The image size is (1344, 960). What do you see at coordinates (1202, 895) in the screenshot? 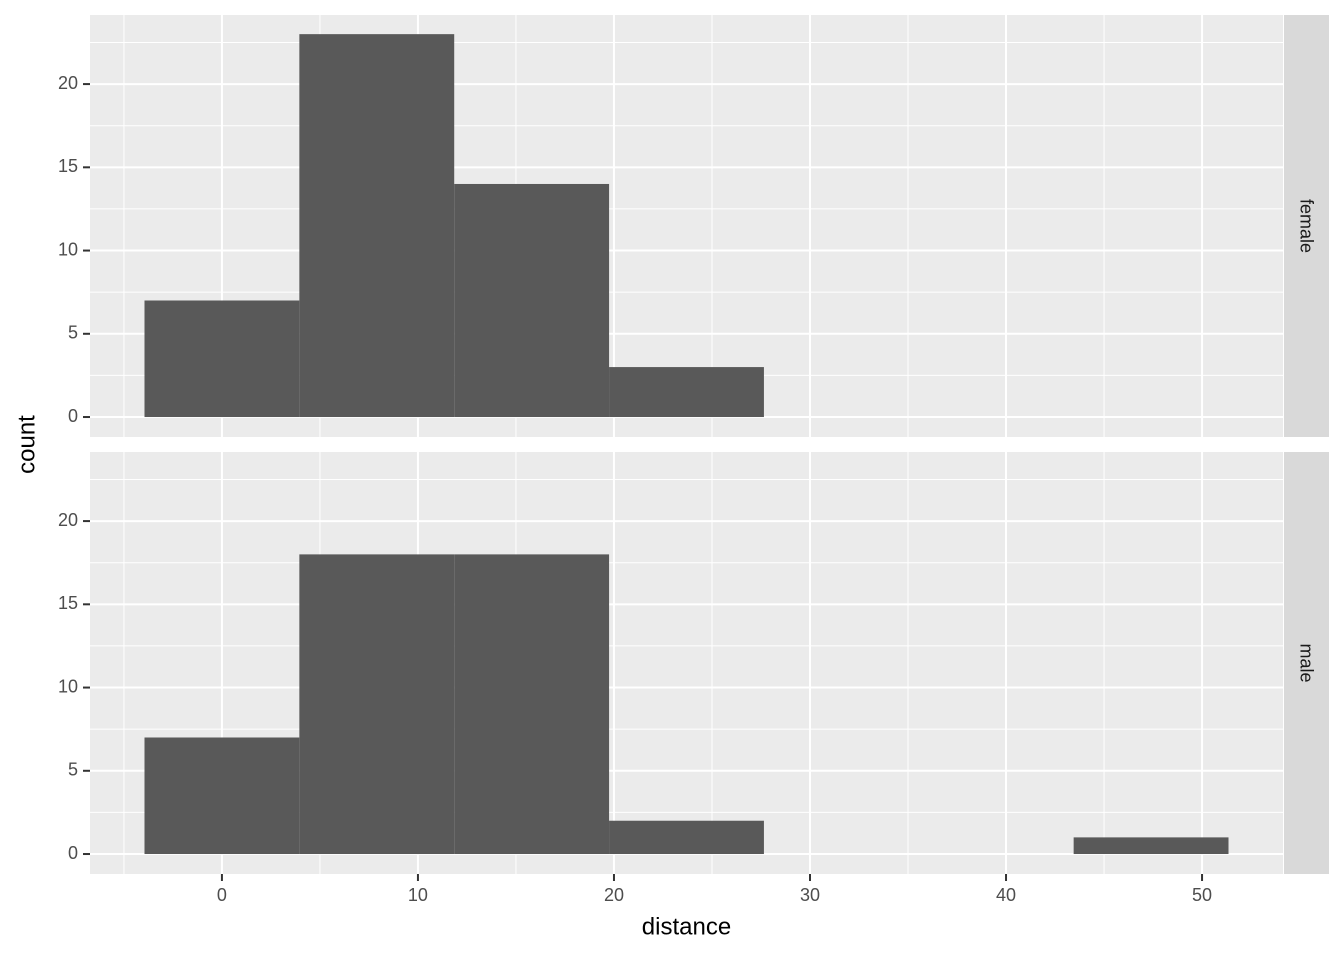
I see `x-tick-label: 50` at bounding box center [1202, 895].